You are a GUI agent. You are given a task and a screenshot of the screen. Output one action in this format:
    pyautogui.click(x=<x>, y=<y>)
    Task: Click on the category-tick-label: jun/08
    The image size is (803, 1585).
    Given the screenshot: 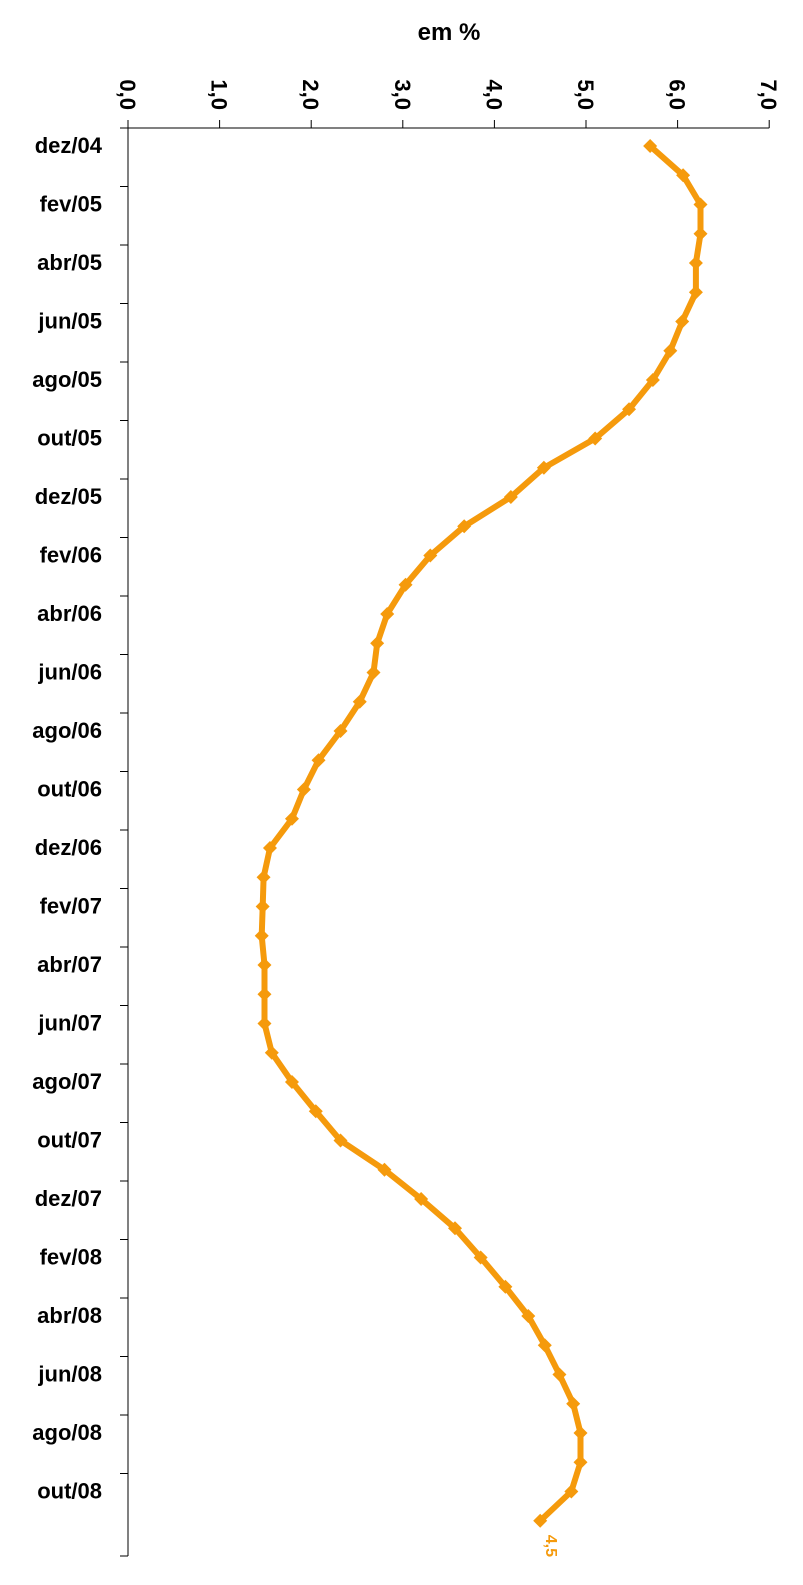 What is the action you would take?
    pyautogui.click(x=69, y=1374)
    